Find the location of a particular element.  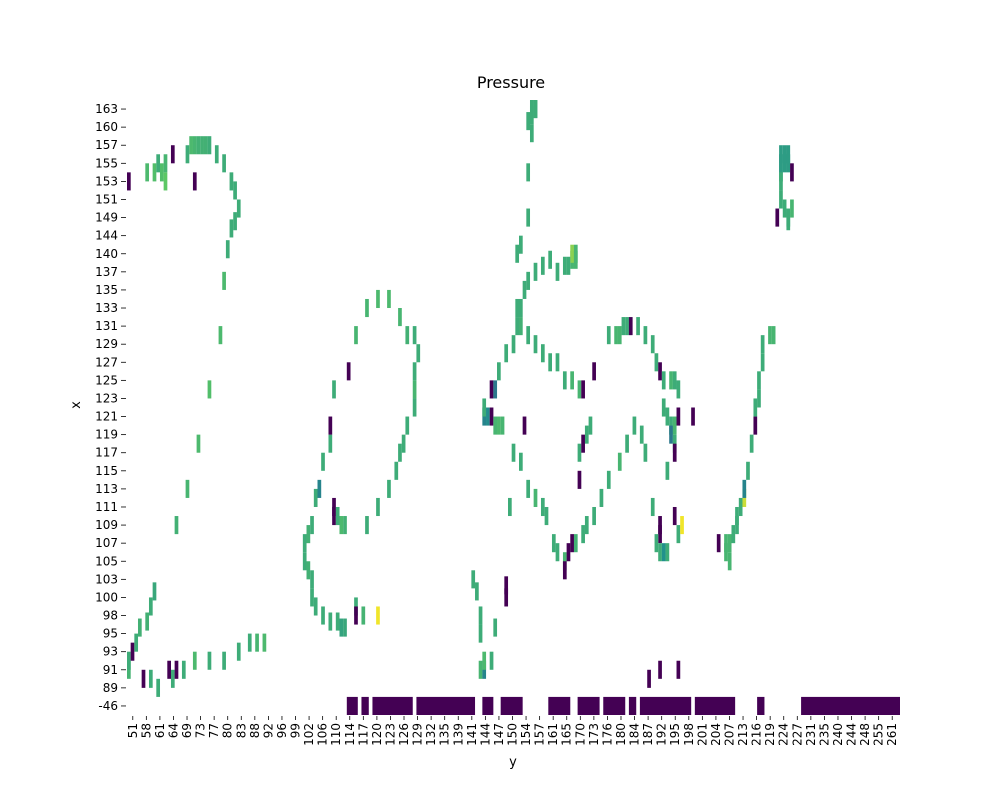

x-tick-label: 139 is located at coordinates (458, 734).